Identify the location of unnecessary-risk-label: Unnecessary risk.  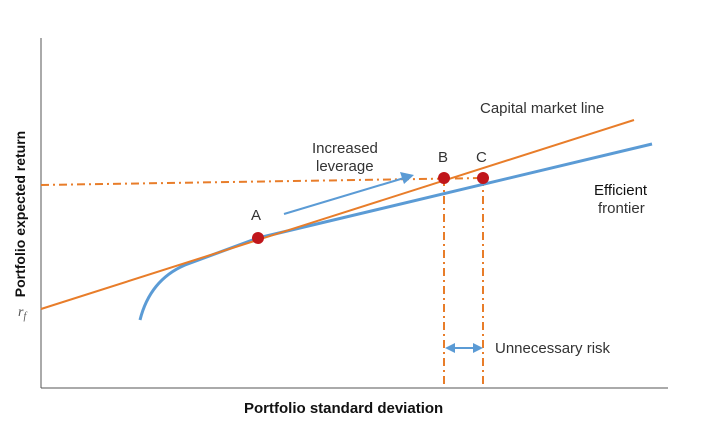
(553, 348).